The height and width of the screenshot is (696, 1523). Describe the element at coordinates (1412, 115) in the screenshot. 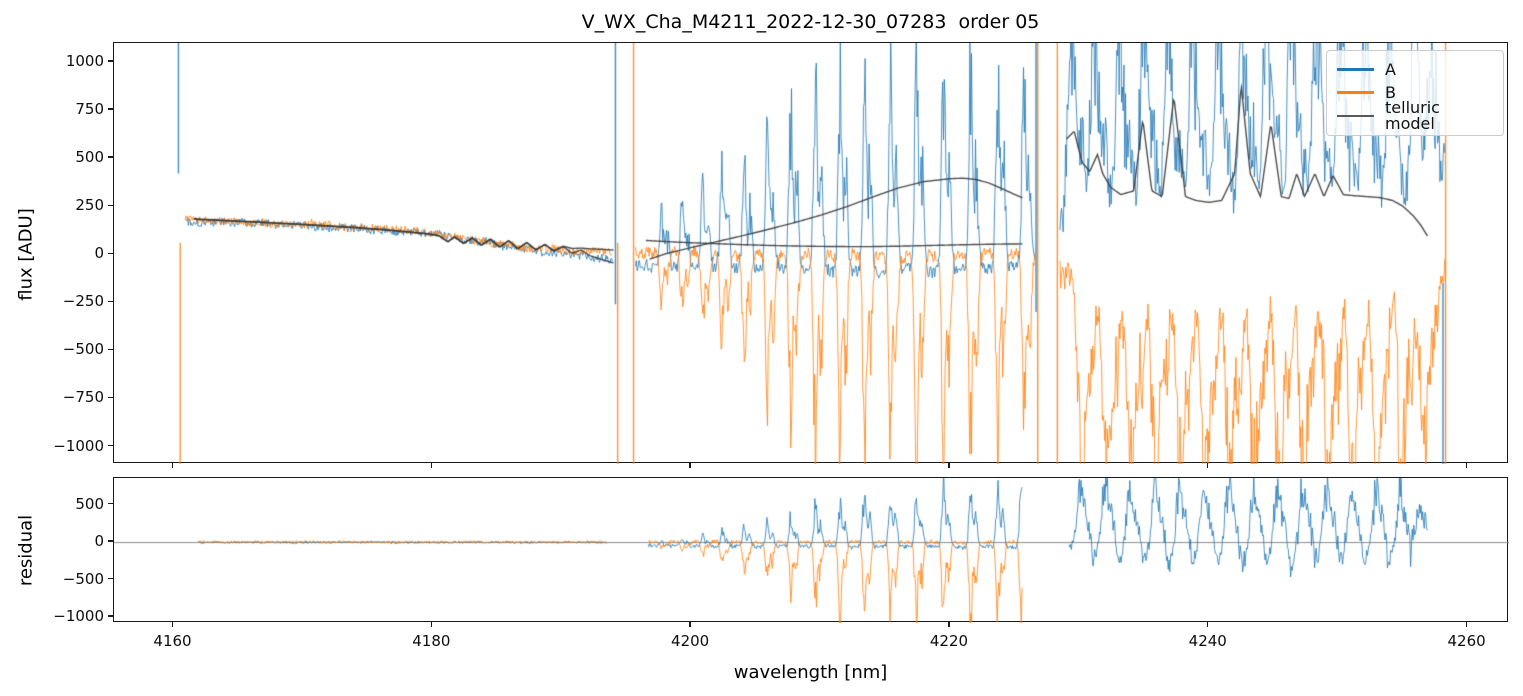

I see `legend-label-telluric: telluric model` at that location.